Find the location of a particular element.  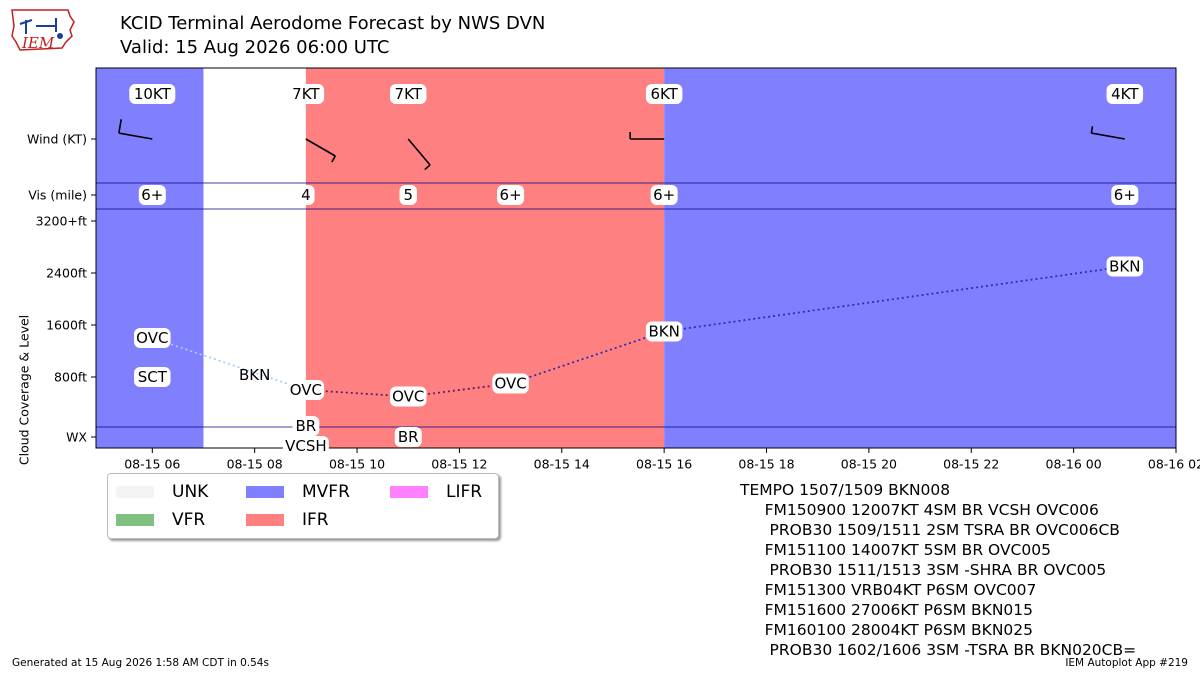

taf-line: PROB30 1509/1511 2SM TSRA BR OVC006CB is located at coordinates (930, 530).